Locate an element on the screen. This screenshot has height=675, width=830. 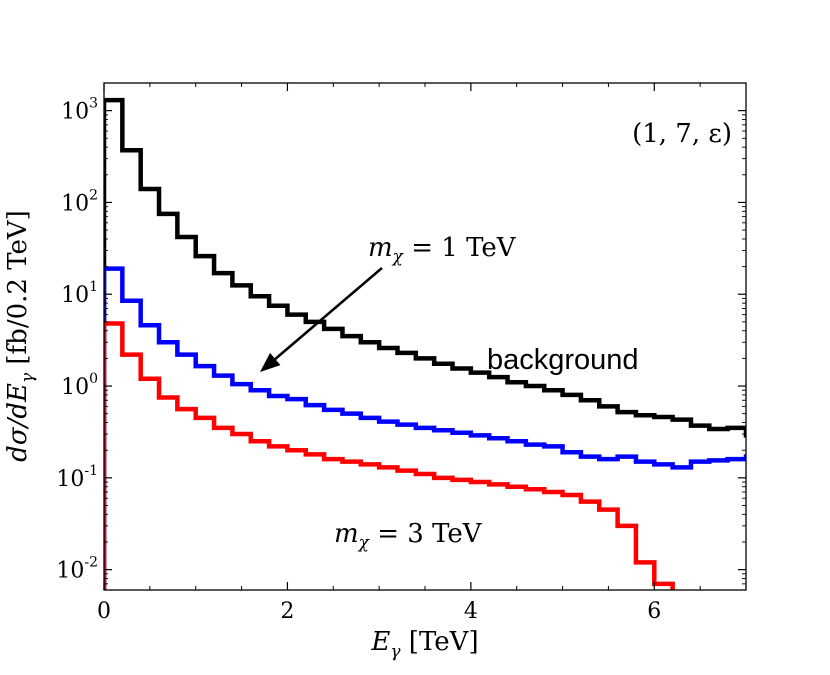
y-axis-label: dσ/dEγ [fb/0.2 TeV] is located at coordinates (20, 336).